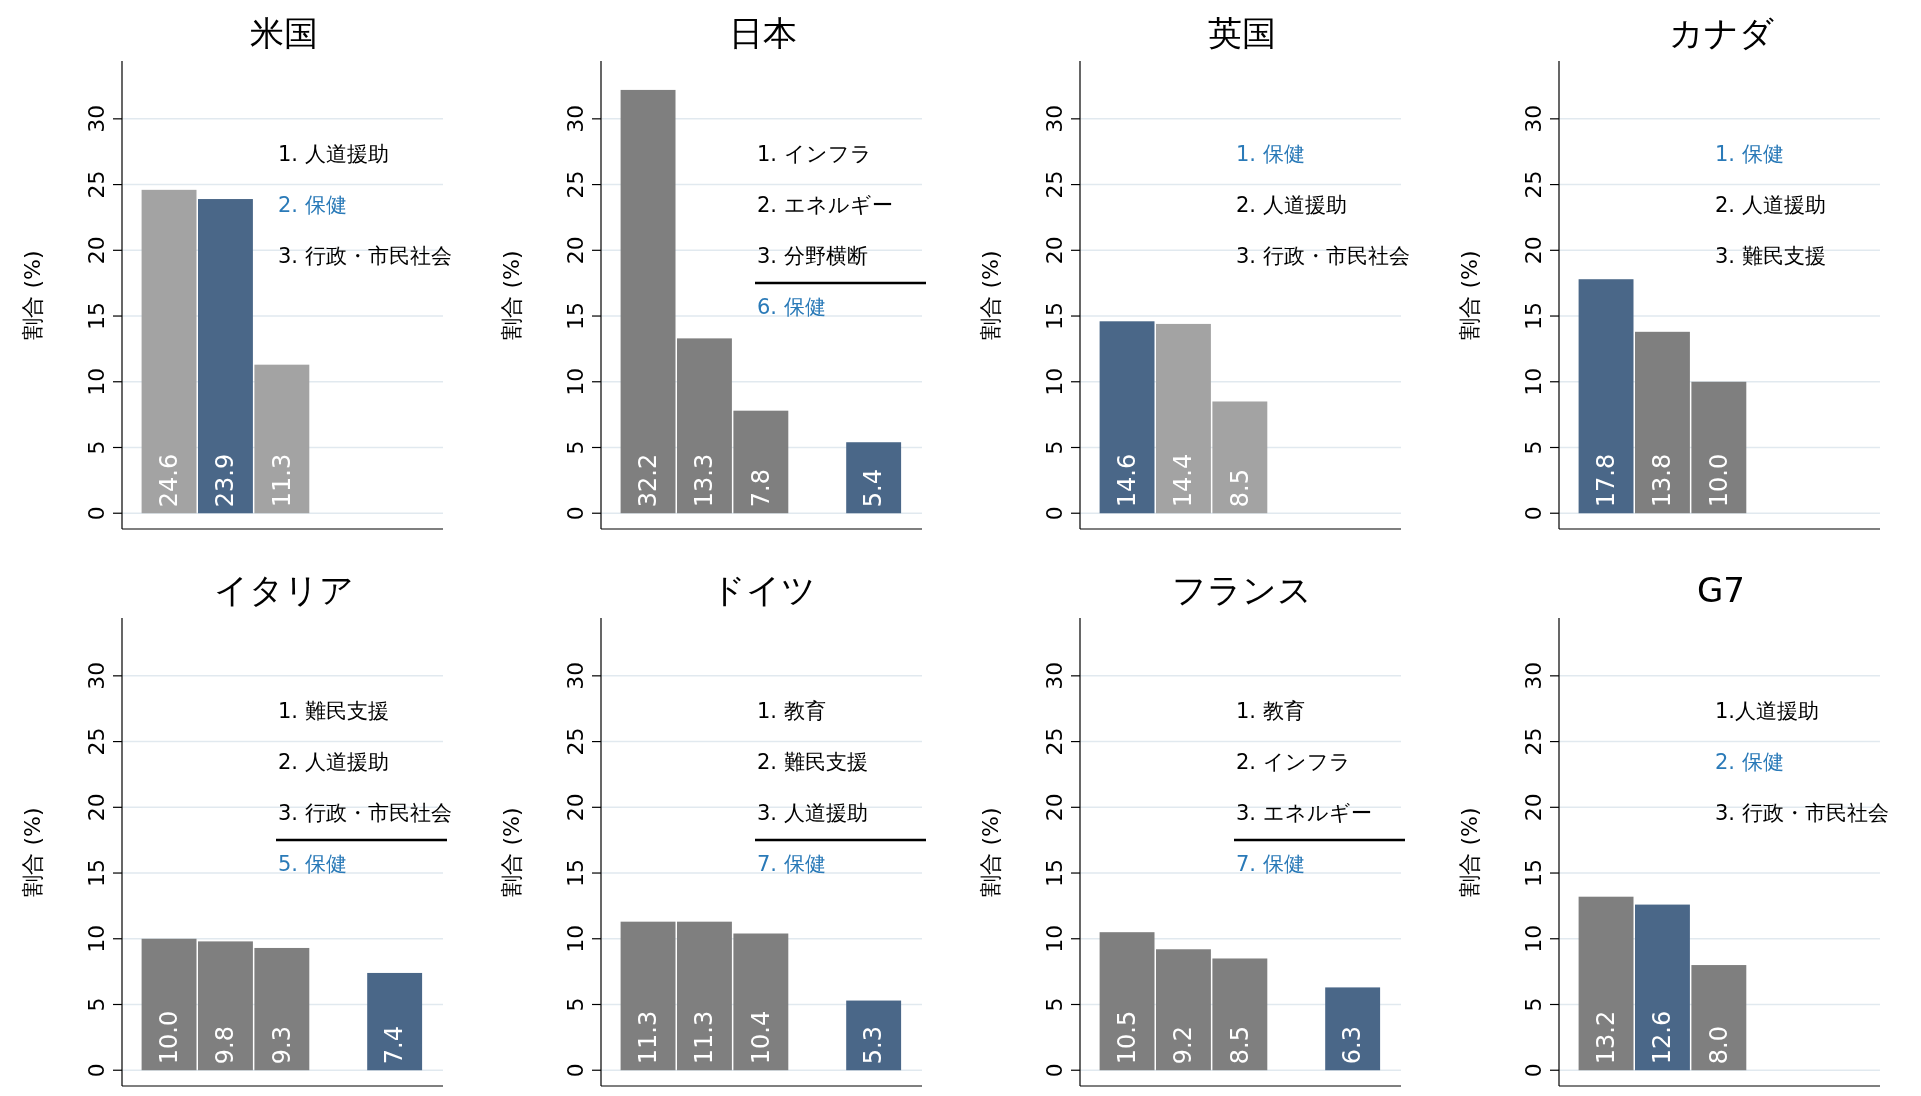  Describe the element at coordinates (1242, 590) in the screenshot. I see `chart-title: フランス` at that location.